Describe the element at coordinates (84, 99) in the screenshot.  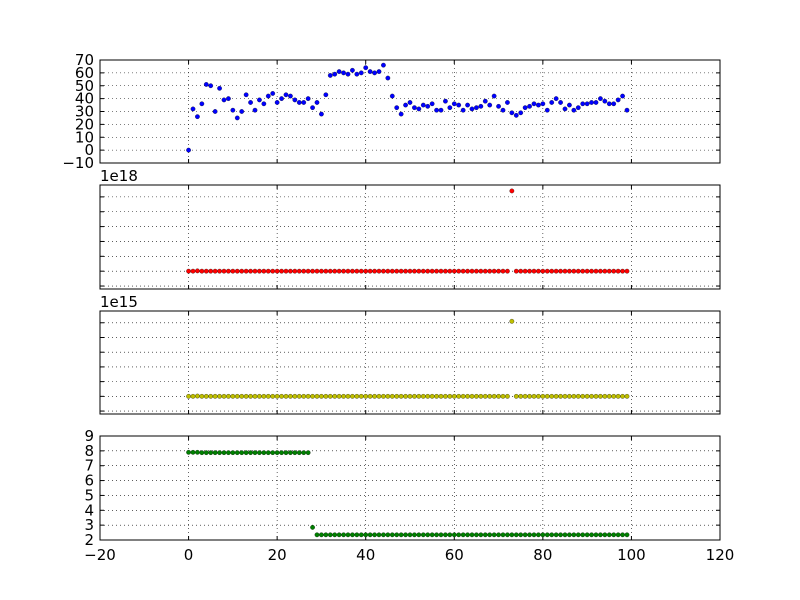
I see `y-tick-label: 40` at that location.